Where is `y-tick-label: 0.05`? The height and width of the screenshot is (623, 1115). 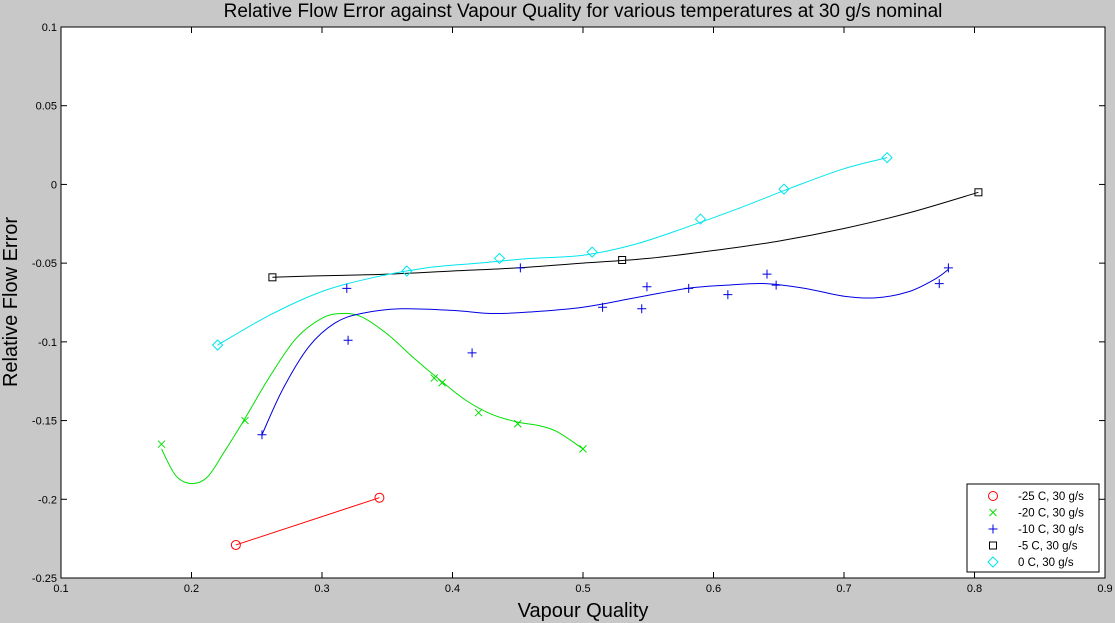
y-tick-label: 0.05 is located at coordinates (46, 107).